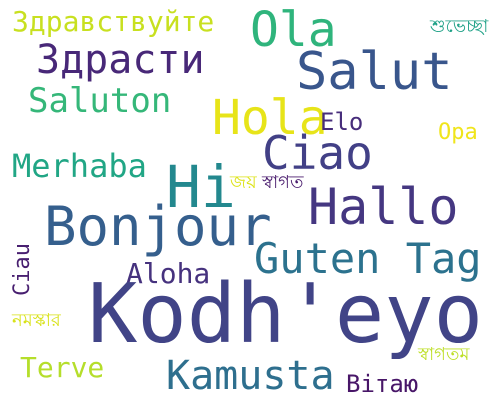 Image resolution: width=501 pixels, height=405 pixels. I want to click on word-hallo: Hallo, so click(383, 207).